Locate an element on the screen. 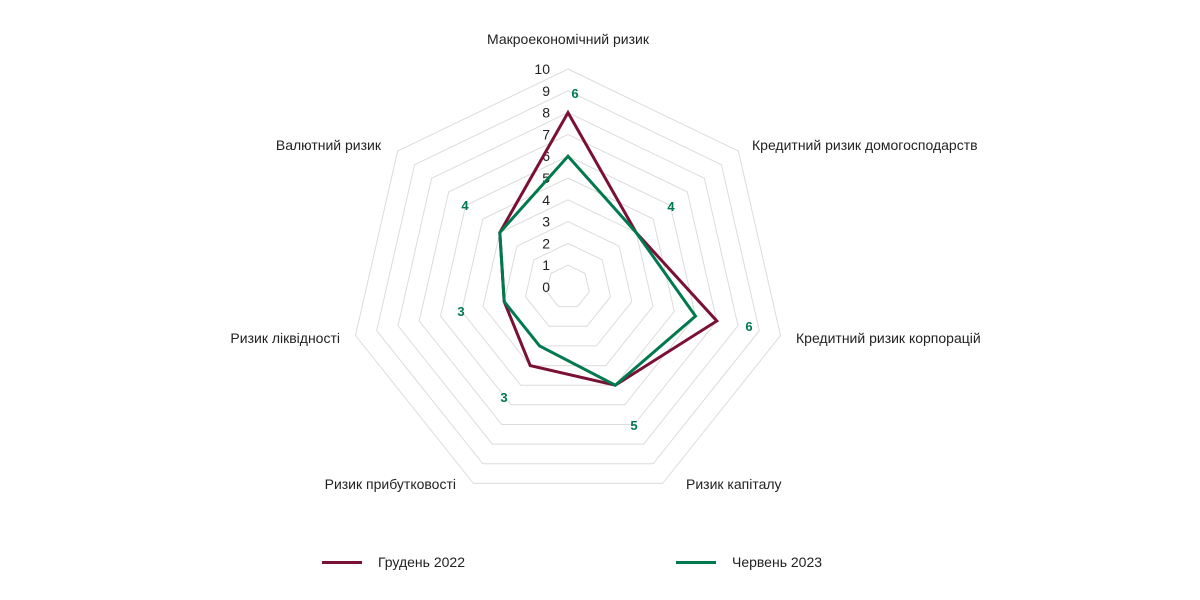  tick-label-5: 5 is located at coordinates (546, 178).